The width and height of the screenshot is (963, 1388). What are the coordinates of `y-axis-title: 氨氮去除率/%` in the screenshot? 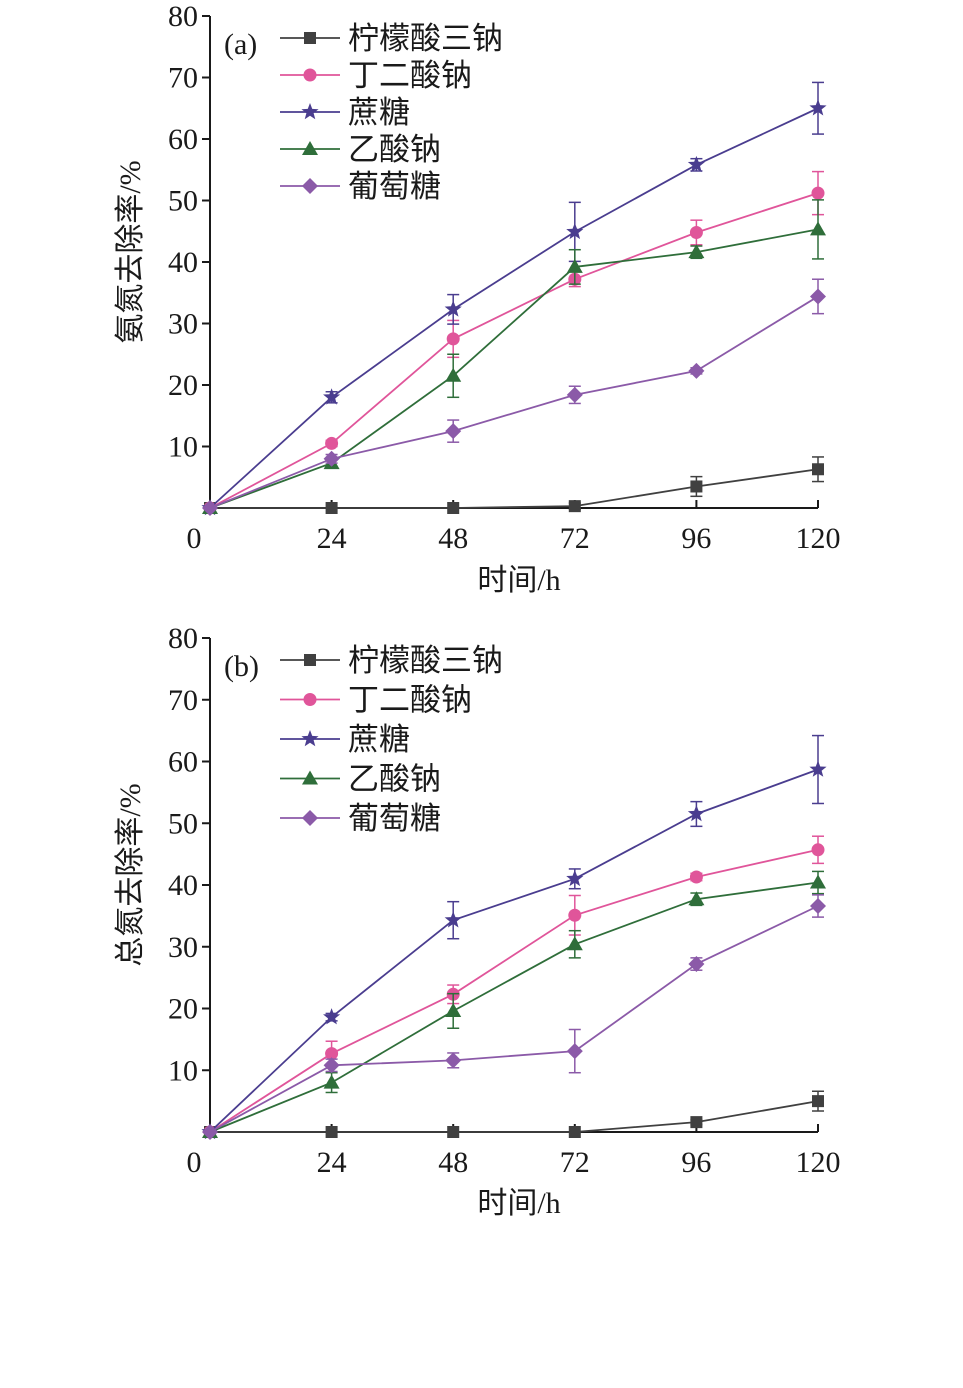 It's located at (130, 251).